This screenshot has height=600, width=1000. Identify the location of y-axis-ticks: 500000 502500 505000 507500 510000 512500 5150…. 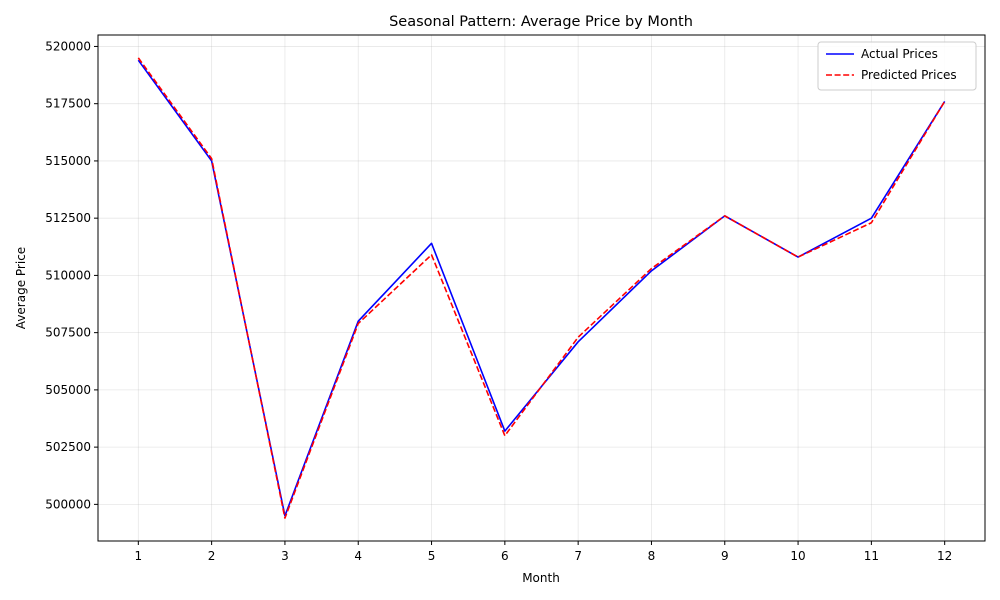
(71, 275).